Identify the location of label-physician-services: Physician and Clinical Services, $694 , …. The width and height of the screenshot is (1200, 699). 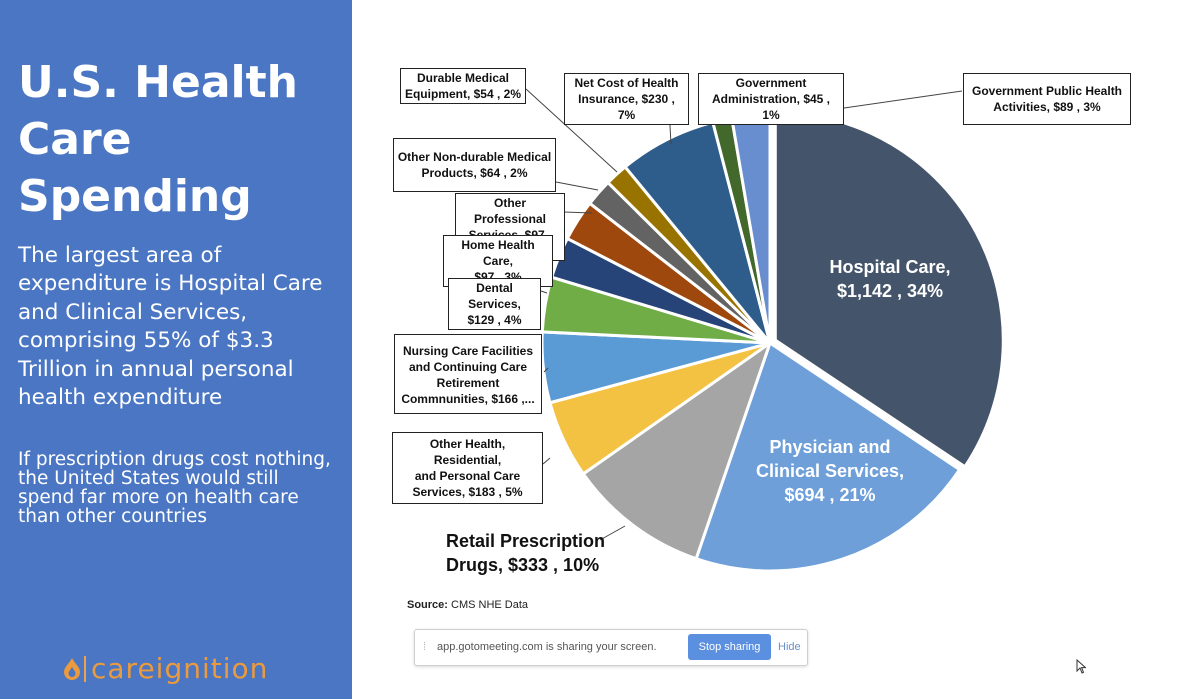
(830, 471).